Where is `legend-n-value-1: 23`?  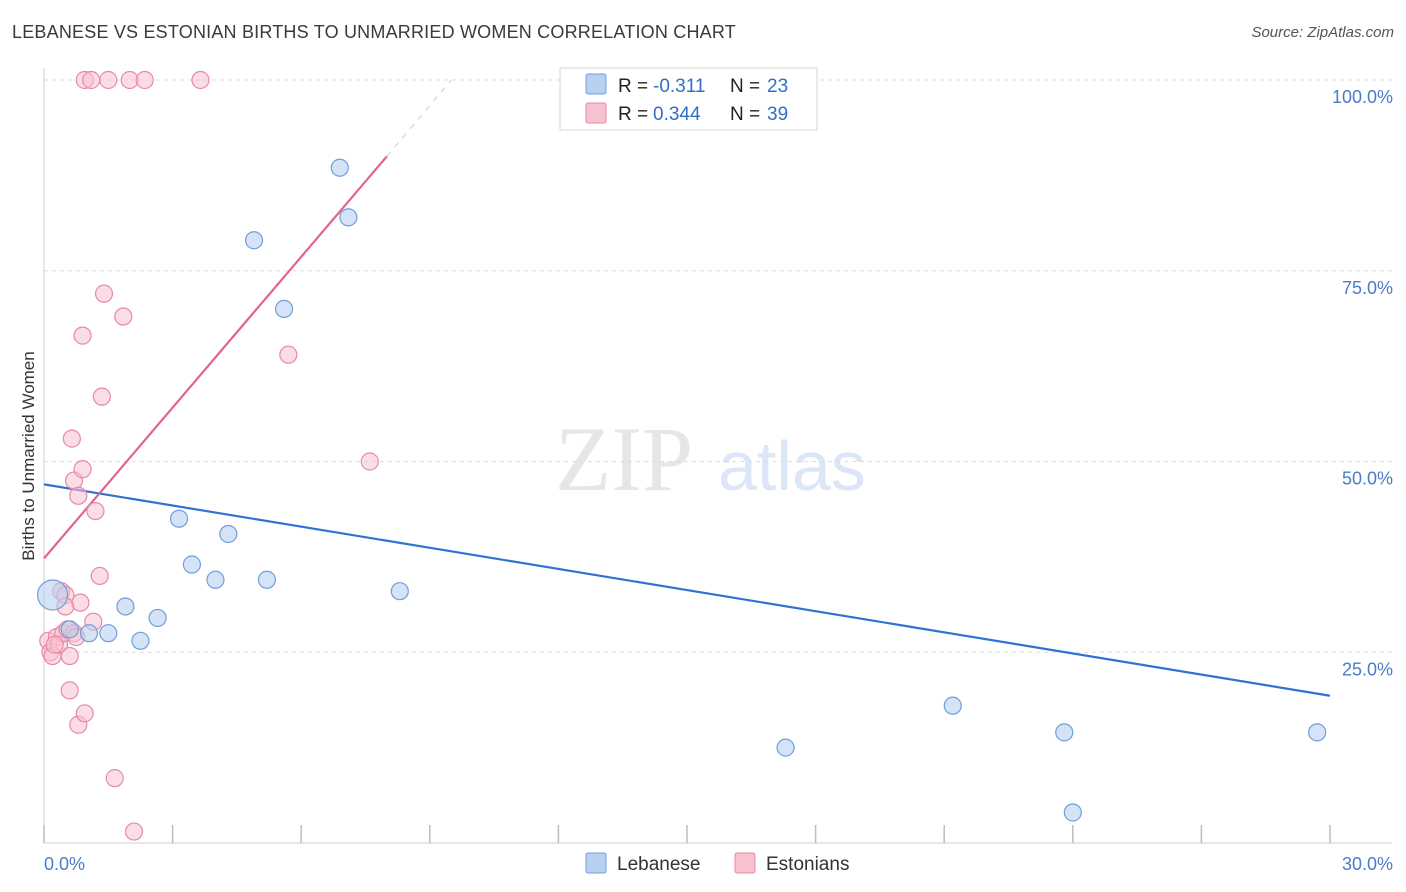 legend-n-value-1: 23 is located at coordinates (777, 86).